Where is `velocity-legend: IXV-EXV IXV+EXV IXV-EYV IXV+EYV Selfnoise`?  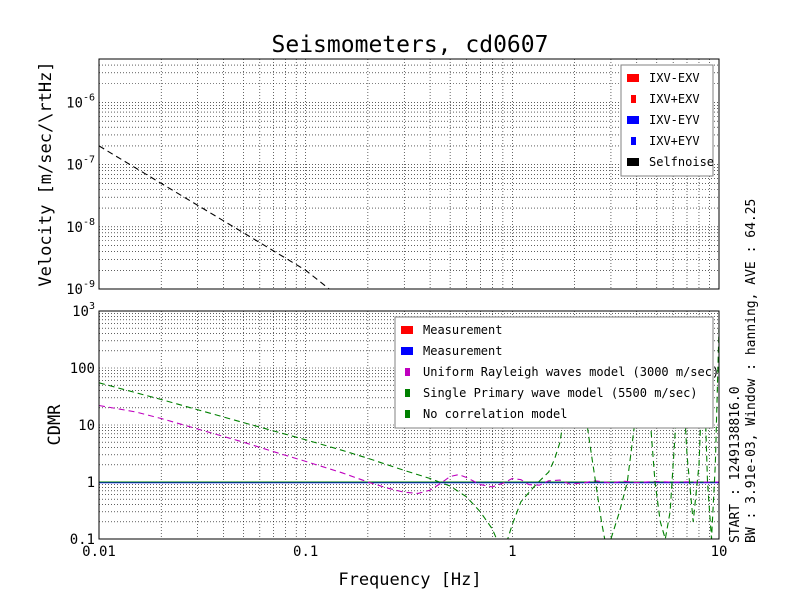 velocity-legend: IXV-EXV IXV+EXV IXV-EYV IXV+EYV Selfnoise is located at coordinates (667, 120).